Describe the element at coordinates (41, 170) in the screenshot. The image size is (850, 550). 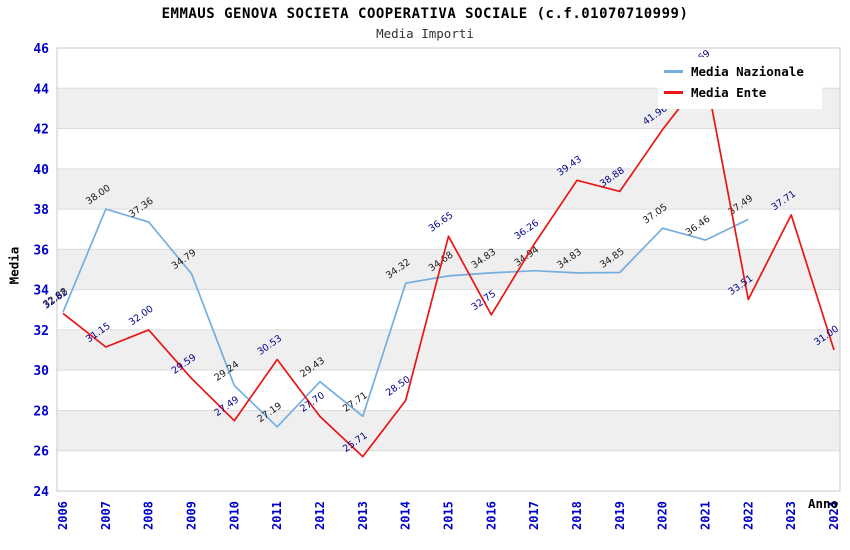
I see `y-tick-label: 40` at that location.